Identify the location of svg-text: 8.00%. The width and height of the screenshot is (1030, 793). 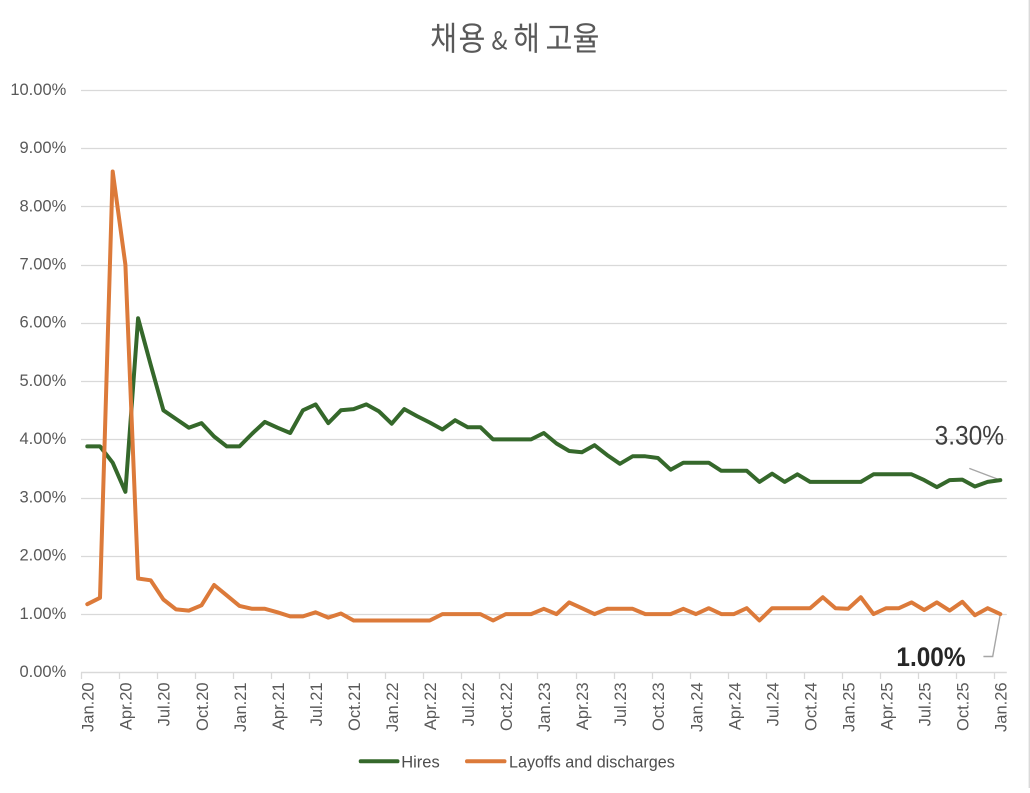
(43, 206).